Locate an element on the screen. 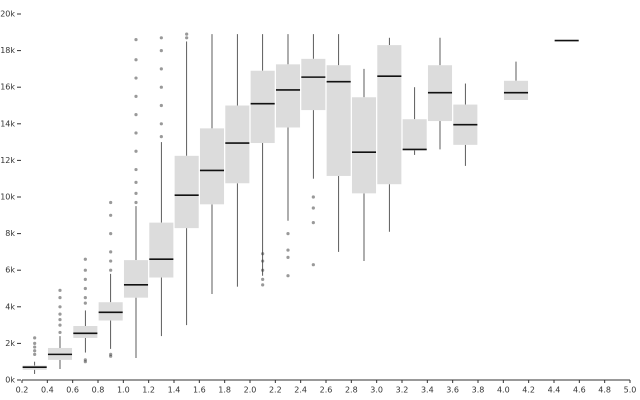  x-tick-label: 1.6 is located at coordinates (199, 390).